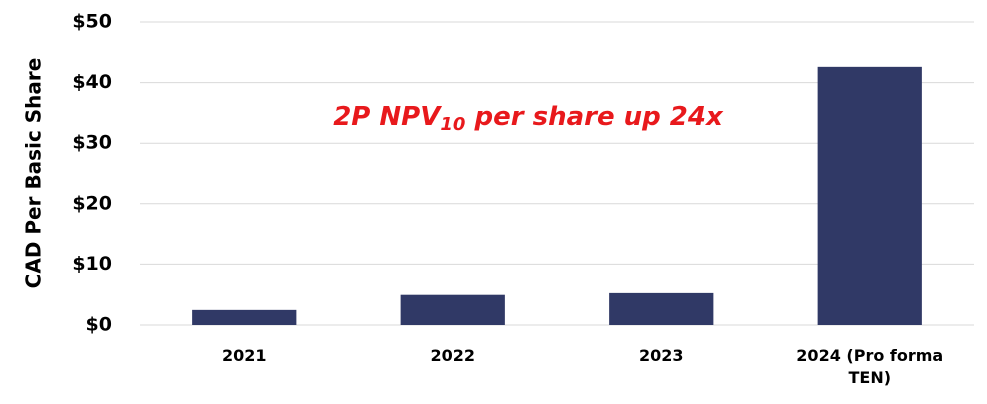  I want to click on y-axis-label: CAD Per Basic Share, so click(34, 173).